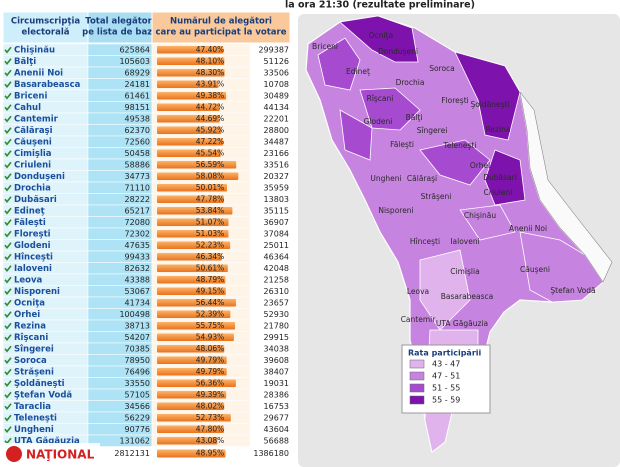 This screenshot has width=620, height=467. Describe the element at coordinates (210, 359) in the screenshot. I see `turnout-label: 49.79%` at that location.